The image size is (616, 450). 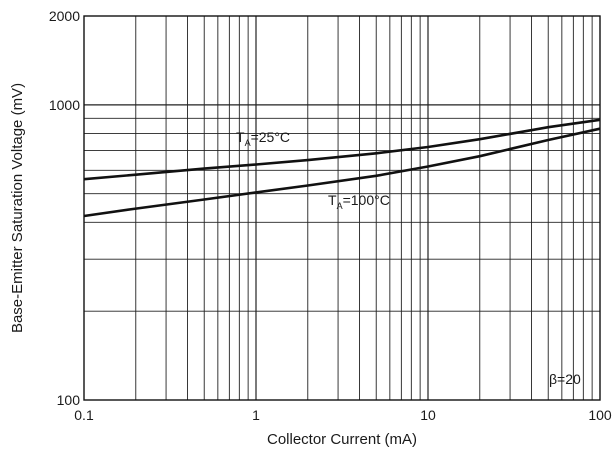 What do you see at coordinates (565, 379) in the screenshot?
I see `beta-annotation: β=20` at bounding box center [565, 379].